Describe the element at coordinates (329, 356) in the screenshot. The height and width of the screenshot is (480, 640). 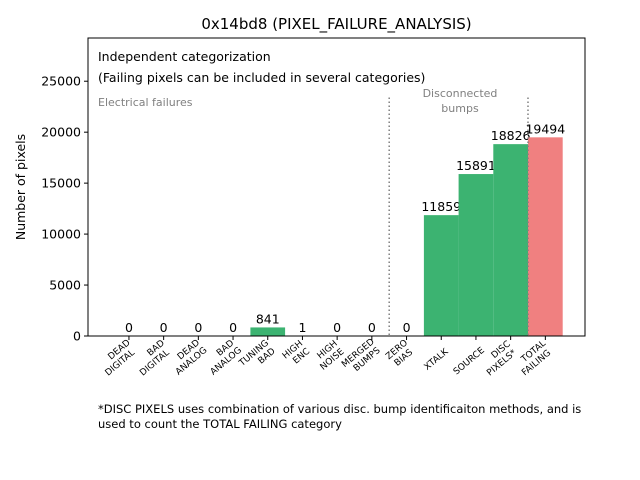
I see `x-tick-label: HIGHNOISE` at that location.